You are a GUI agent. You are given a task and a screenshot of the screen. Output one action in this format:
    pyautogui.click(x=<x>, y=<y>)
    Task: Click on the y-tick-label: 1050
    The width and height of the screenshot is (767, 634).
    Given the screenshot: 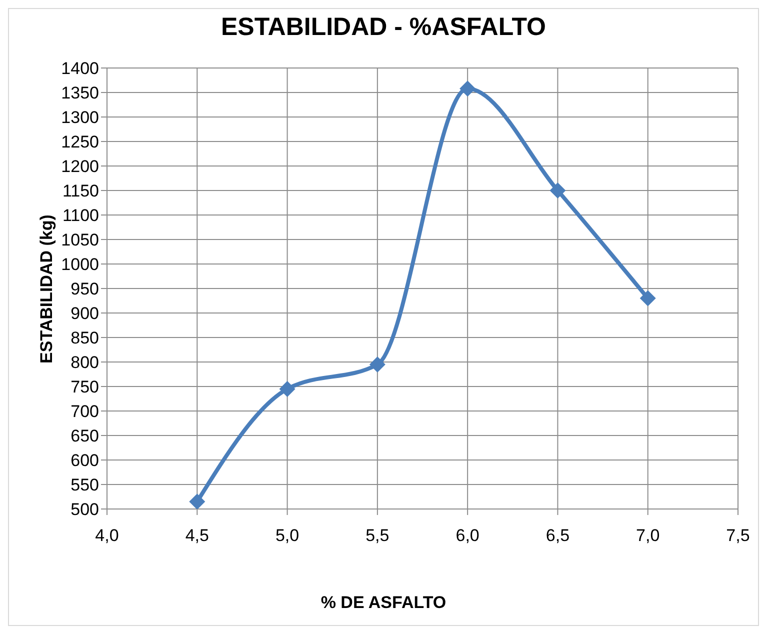 What is the action you would take?
    pyautogui.click(x=80, y=240)
    